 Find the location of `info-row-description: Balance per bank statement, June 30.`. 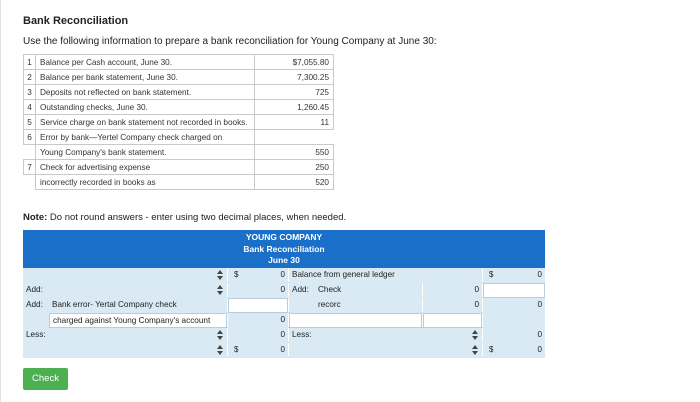

info-row-description: Balance per bank statement, June 30. is located at coordinates (145, 77).